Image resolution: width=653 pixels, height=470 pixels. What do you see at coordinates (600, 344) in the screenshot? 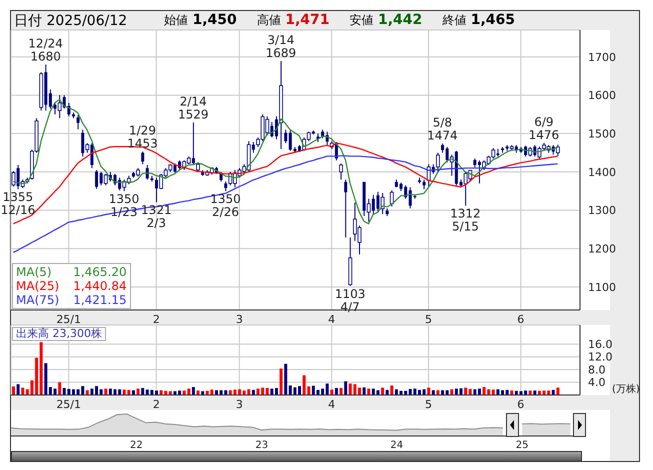
I see `y-tick-label: 16.0` at bounding box center [600, 344].